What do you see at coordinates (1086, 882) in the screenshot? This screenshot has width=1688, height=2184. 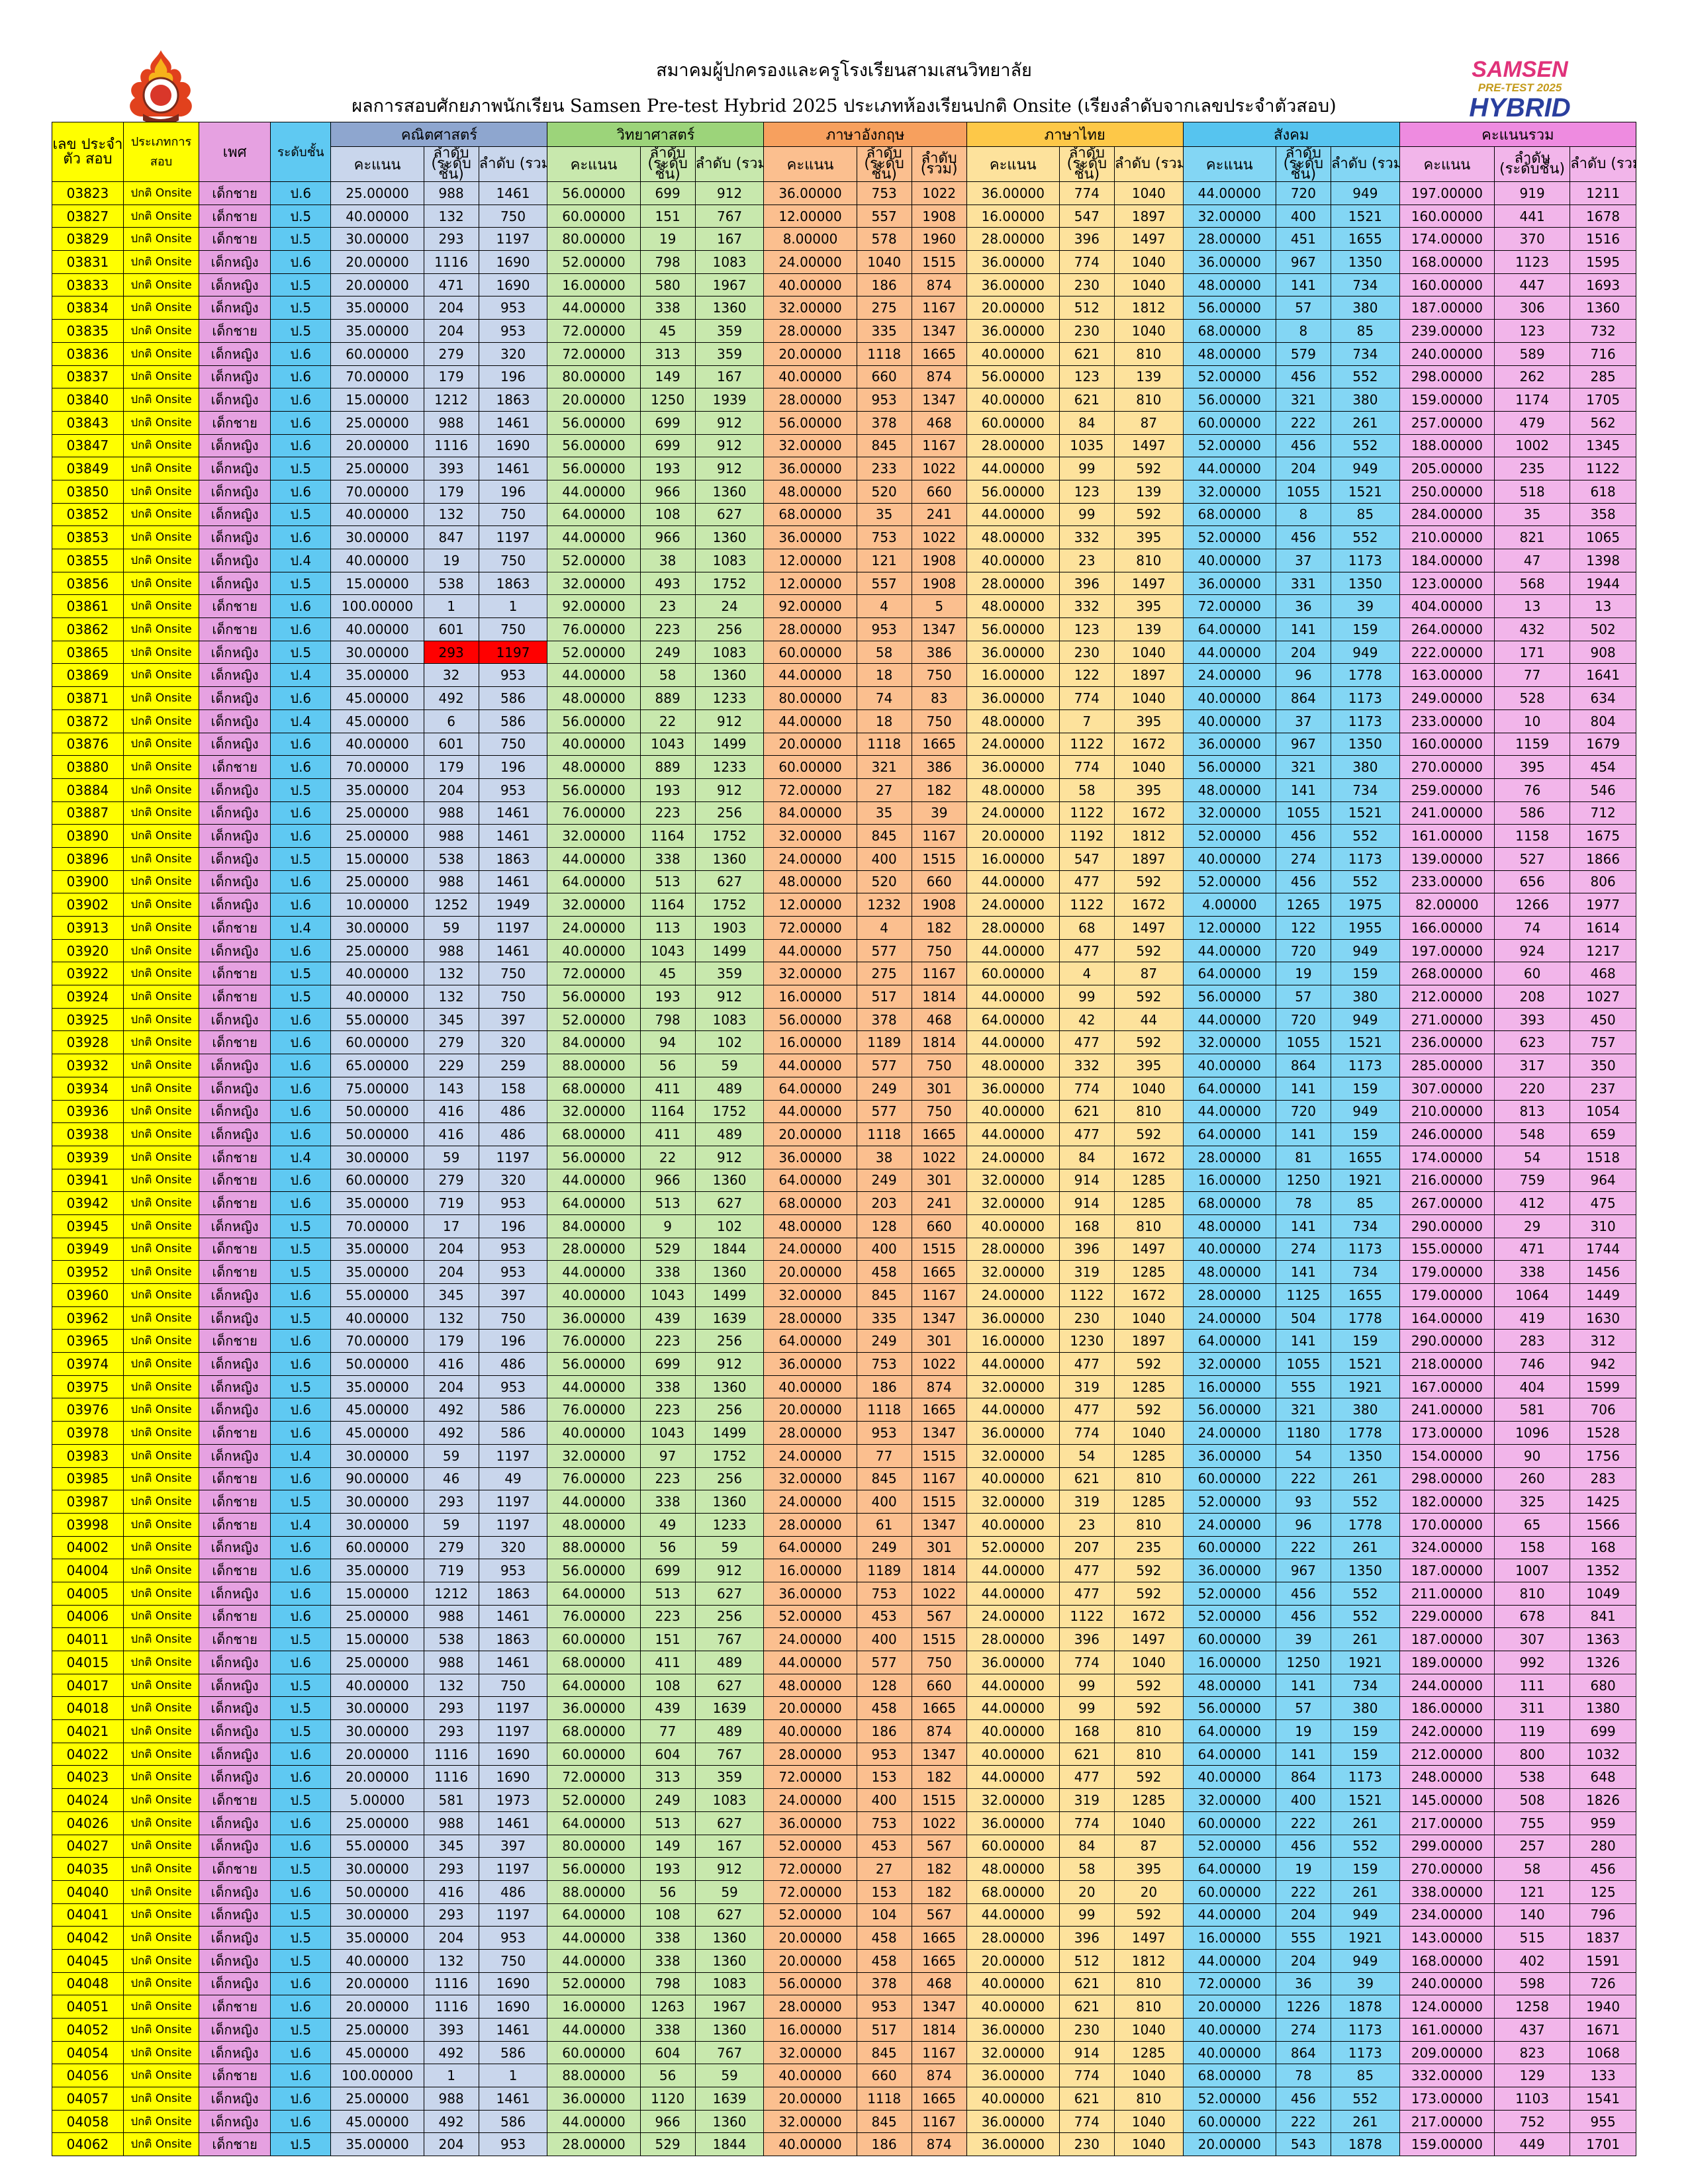 I see `thai-rank-level-cell: 477` at bounding box center [1086, 882].